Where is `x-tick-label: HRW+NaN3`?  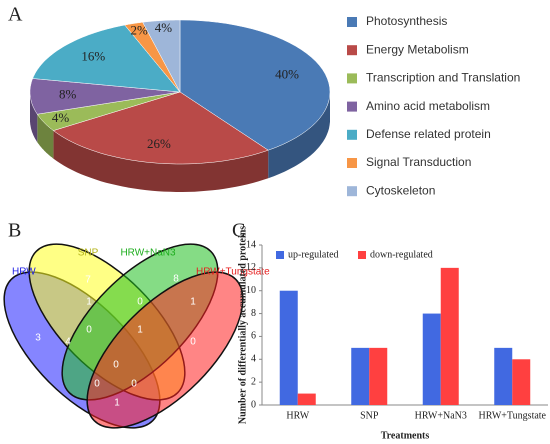 x-tick-label: HRW+NaN3 is located at coordinates (441, 415).